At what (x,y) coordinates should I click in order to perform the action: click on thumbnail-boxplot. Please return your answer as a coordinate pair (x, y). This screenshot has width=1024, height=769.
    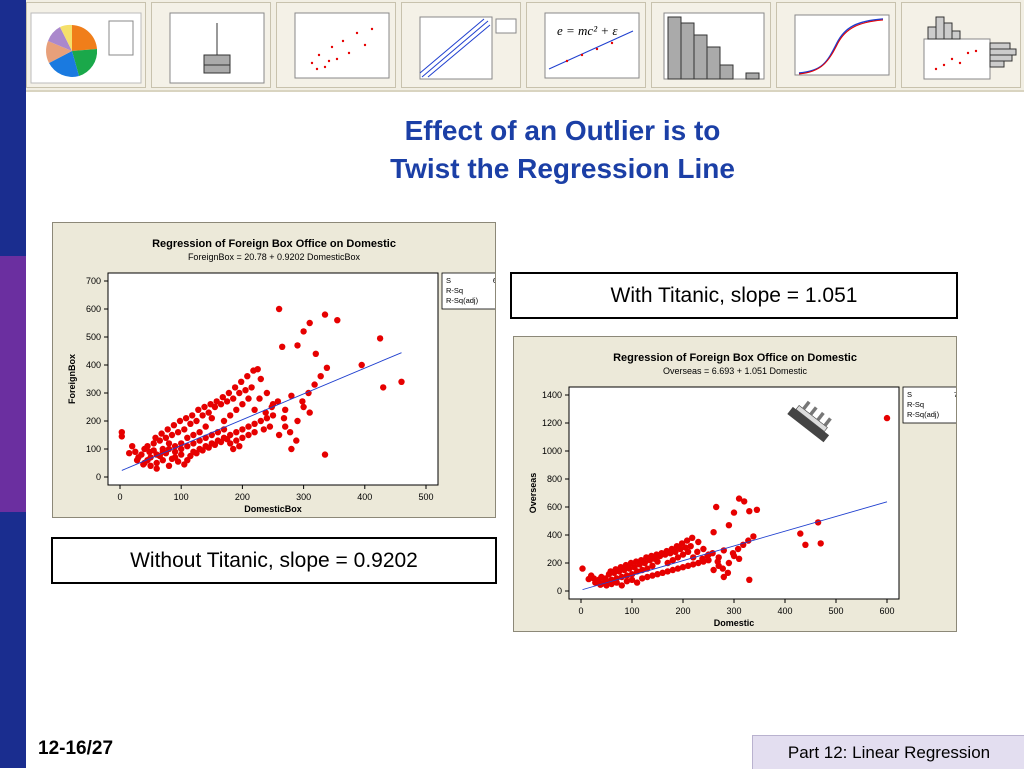
    Looking at the image, I should click on (211, 45).